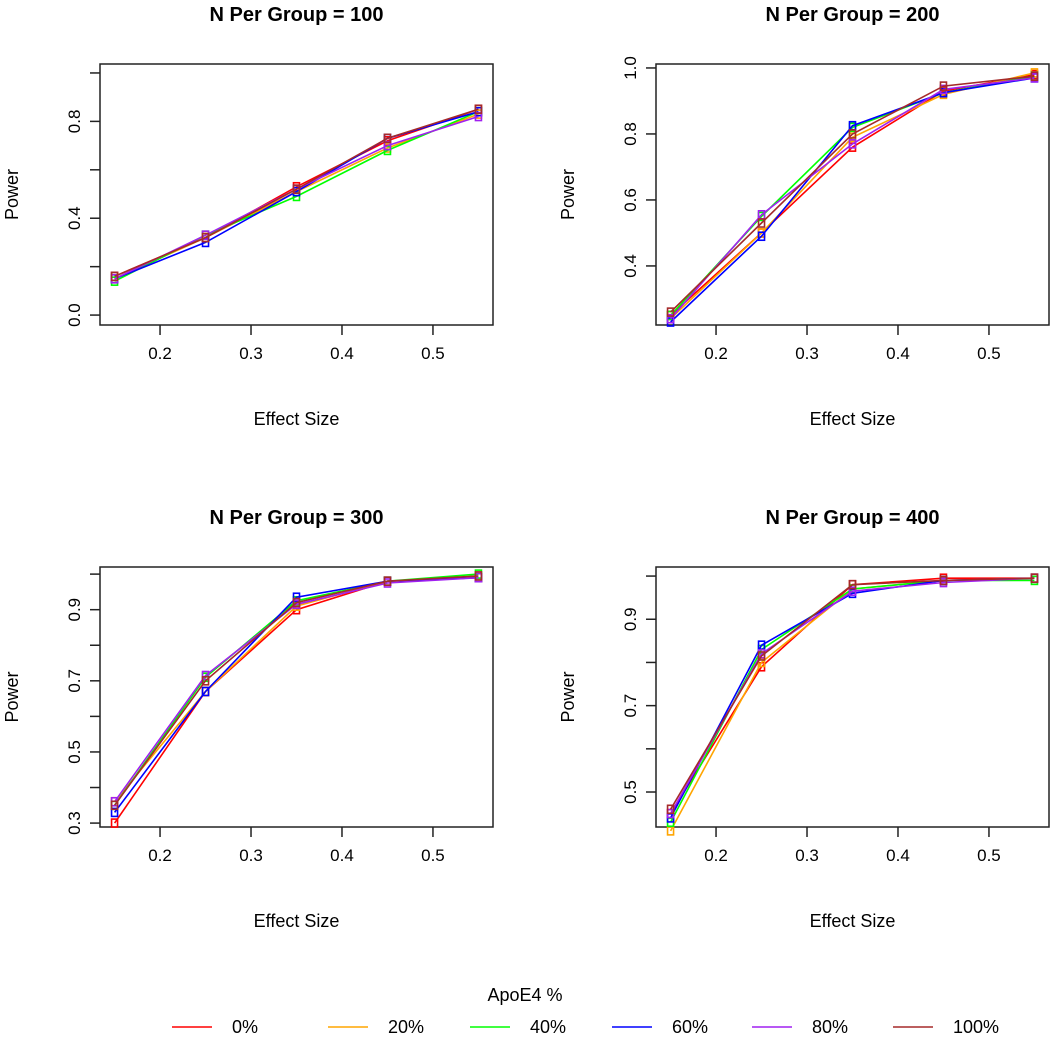 The width and height of the screenshot is (1050, 1037). Describe the element at coordinates (630, 200) in the screenshot. I see `y-tick-label: 0.6` at that location.